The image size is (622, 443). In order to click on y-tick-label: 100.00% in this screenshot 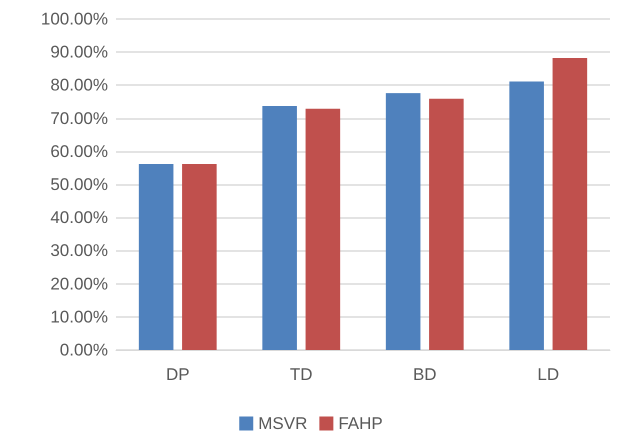, I will do `click(74, 19)`.